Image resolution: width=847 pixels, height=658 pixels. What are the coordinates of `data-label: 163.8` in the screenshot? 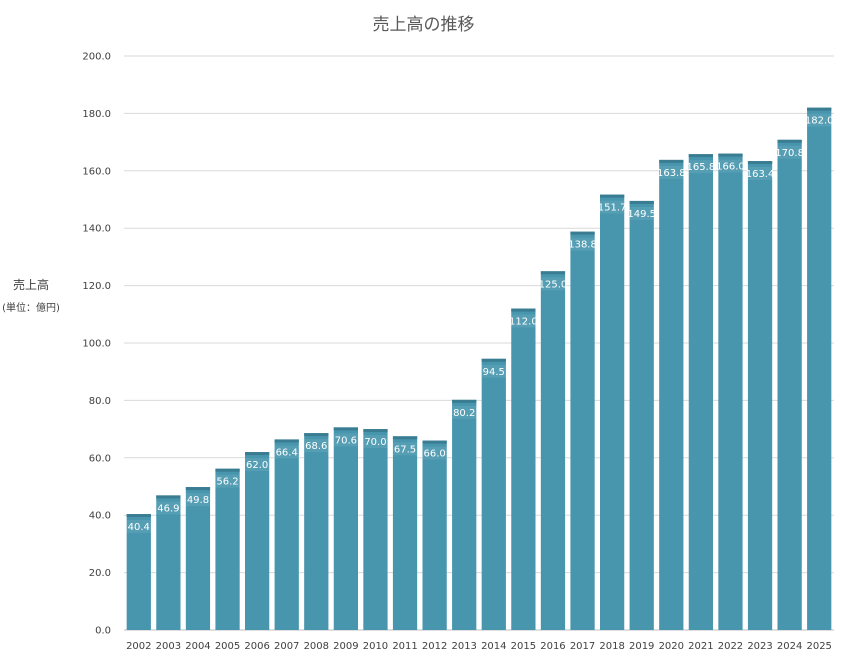 It's located at (671, 173).